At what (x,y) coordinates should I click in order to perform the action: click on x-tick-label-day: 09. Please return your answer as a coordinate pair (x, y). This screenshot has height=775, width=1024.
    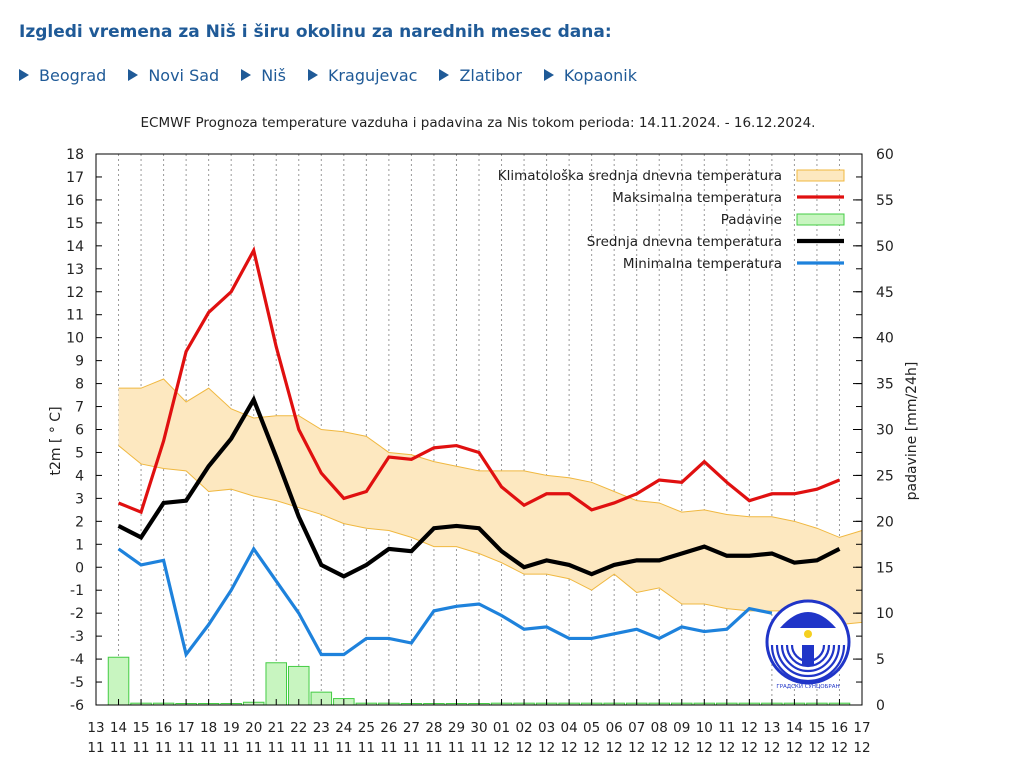
    Looking at the image, I should click on (681, 728).